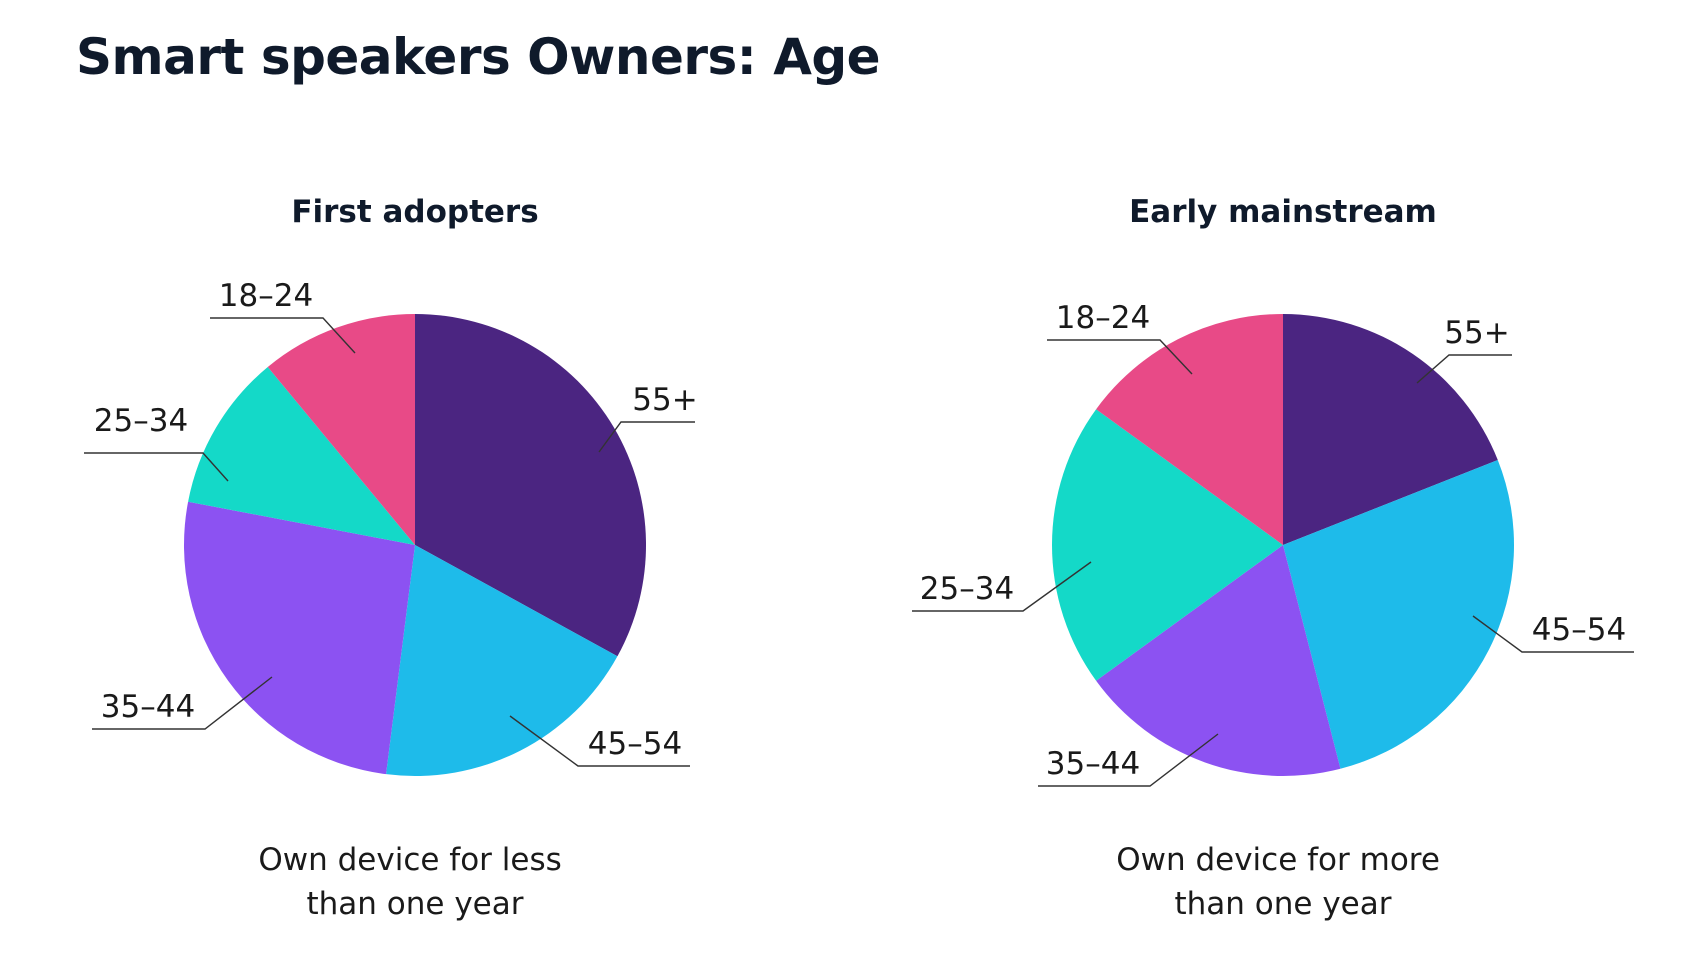  What do you see at coordinates (1283, 212) in the screenshot?
I see `chart-title: Early mainstream` at bounding box center [1283, 212].